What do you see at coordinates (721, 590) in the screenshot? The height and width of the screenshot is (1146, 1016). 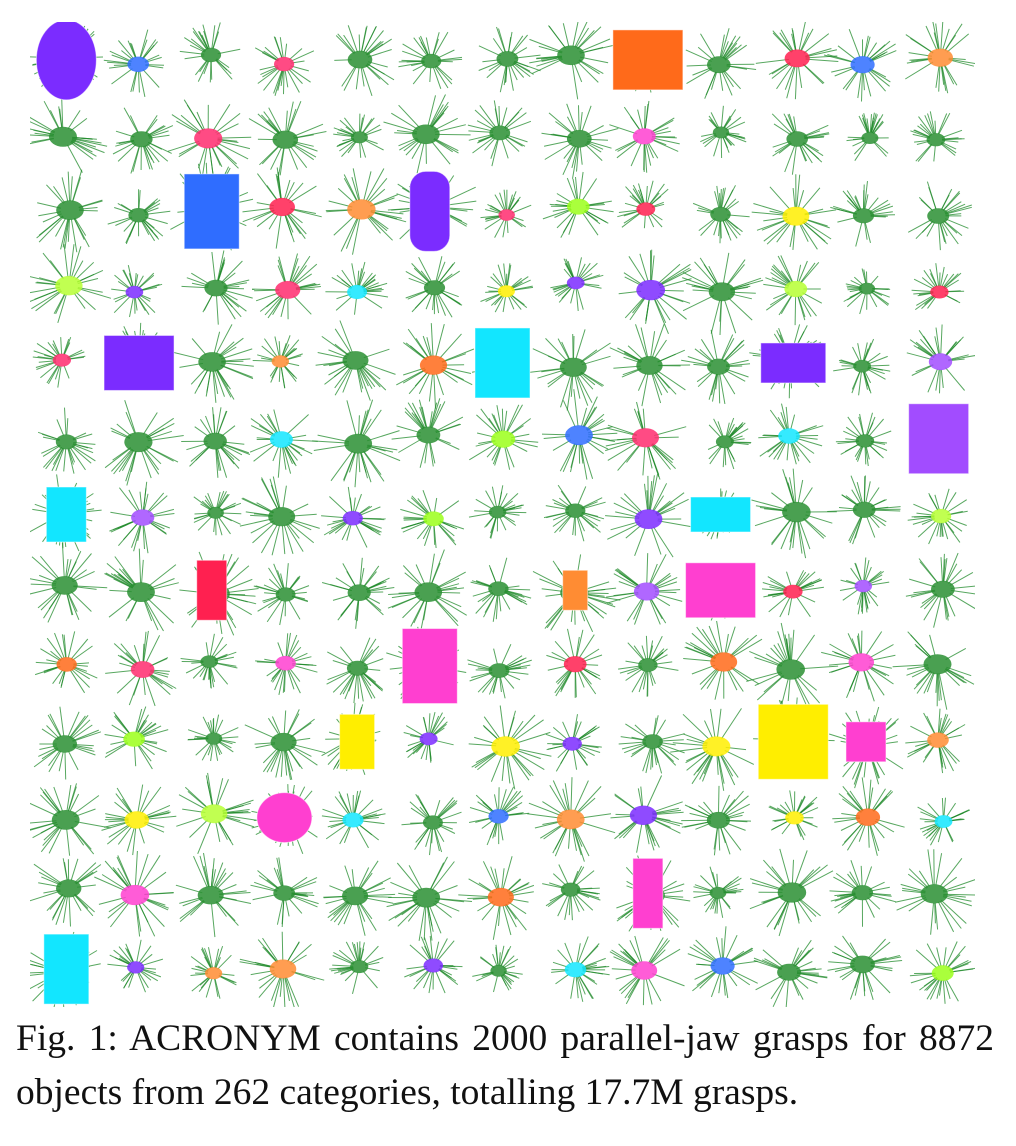 I see `rendered-object` at bounding box center [721, 590].